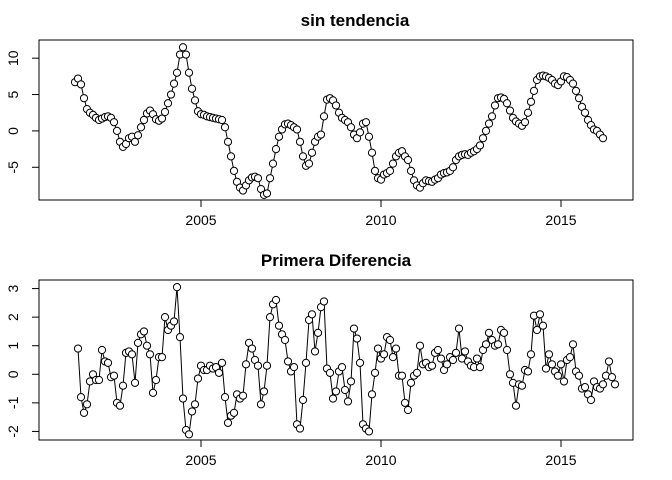  I want to click on y-tick-label: 1, so click(13, 346).